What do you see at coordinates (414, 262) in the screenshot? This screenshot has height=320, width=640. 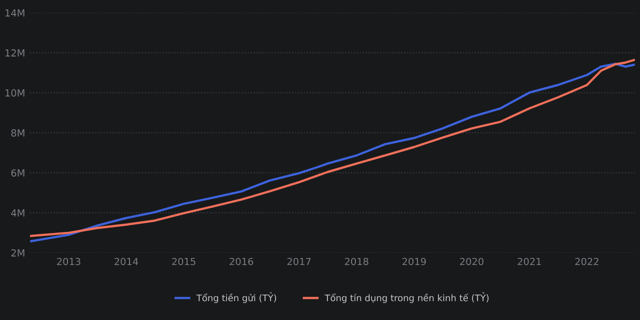 I see `x-tick-label: 2019` at bounding box center [414, 262].